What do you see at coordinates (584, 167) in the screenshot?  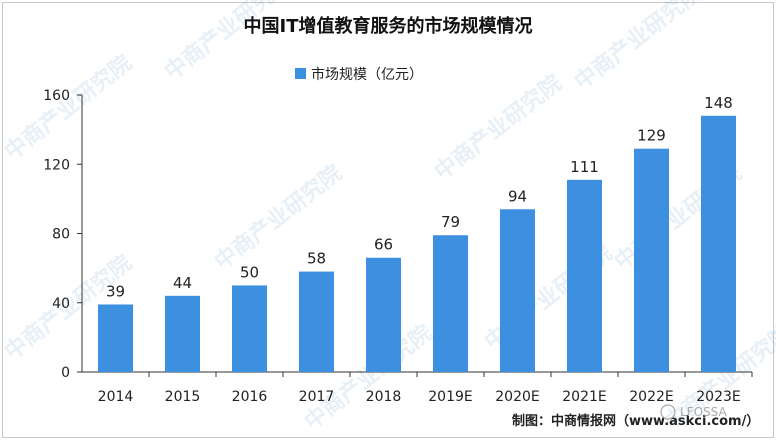 I see `data-label: 111` at bounding box center [584, 167].